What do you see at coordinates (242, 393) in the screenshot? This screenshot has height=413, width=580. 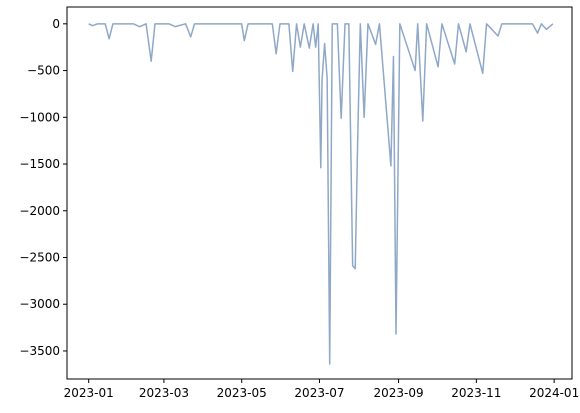 I see `x-tick-label: 2023-05` at bounding box center [242, 393].